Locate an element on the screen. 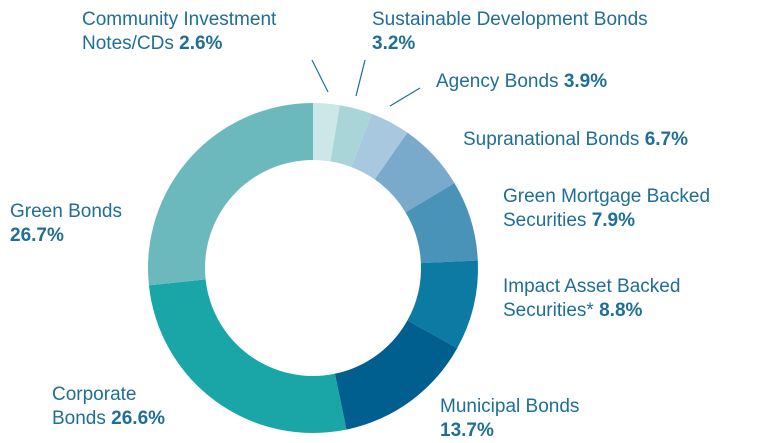  leader-lines is located at coordinates (366, 83).